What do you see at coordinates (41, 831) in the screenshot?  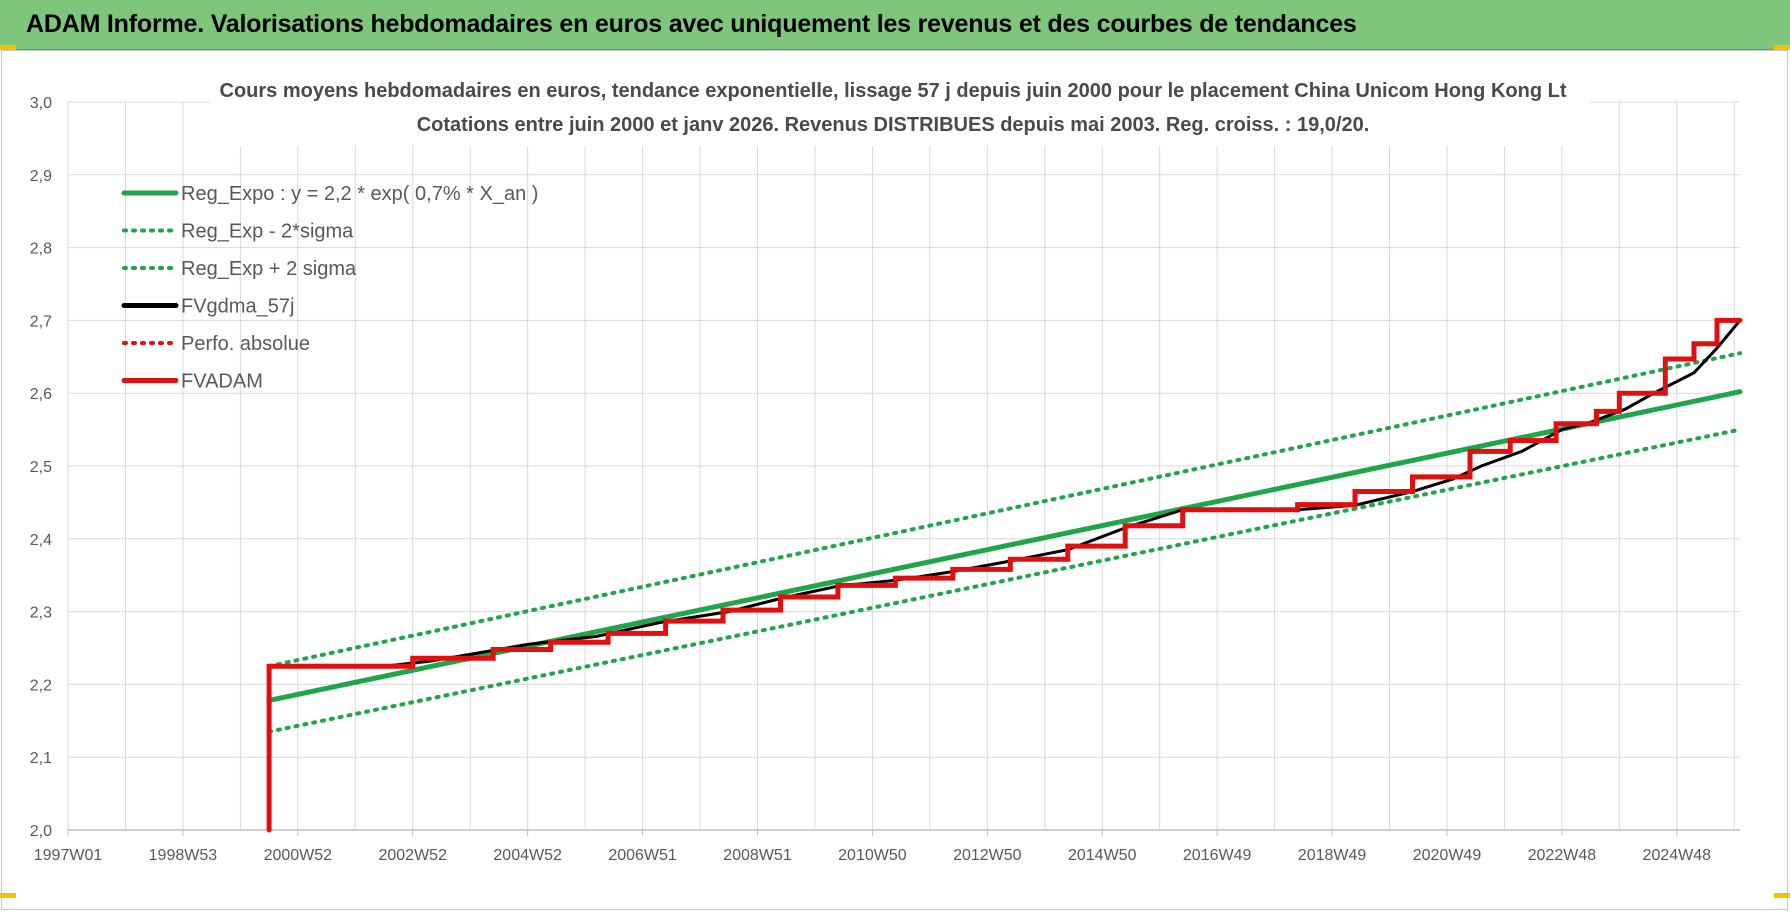 I see `y-tick-label: 2,0` at bounding box center [41, 831].